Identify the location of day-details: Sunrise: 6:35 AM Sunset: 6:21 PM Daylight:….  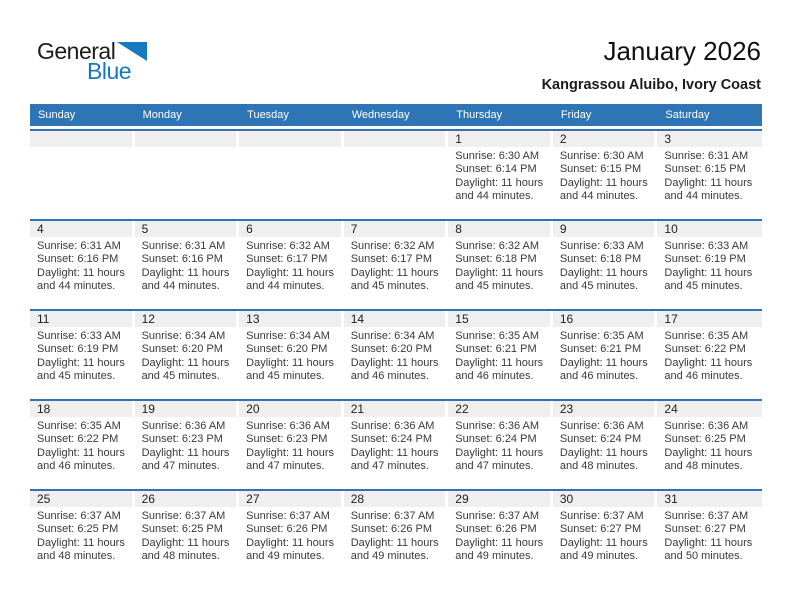
(605, 355).